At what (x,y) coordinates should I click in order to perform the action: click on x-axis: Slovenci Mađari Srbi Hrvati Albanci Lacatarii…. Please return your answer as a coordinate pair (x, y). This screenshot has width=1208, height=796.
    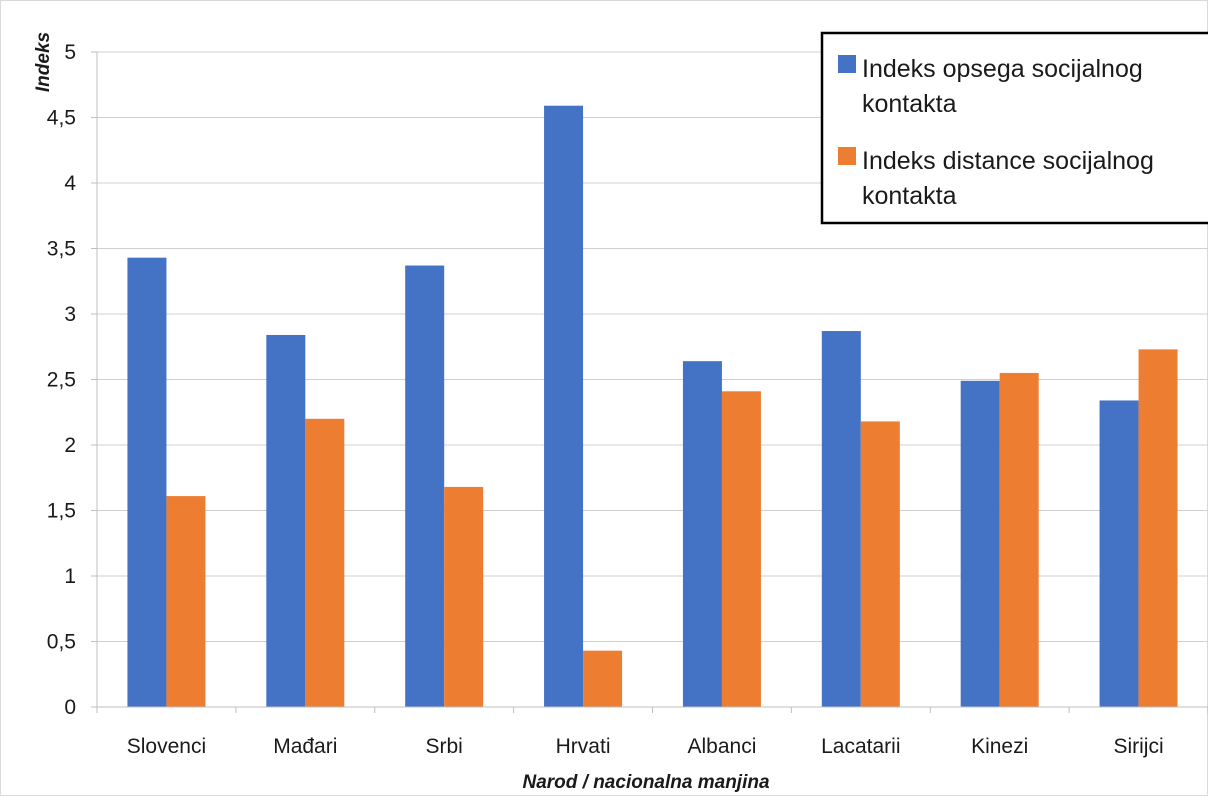
    Looking at the image, I should click on (652, 732).